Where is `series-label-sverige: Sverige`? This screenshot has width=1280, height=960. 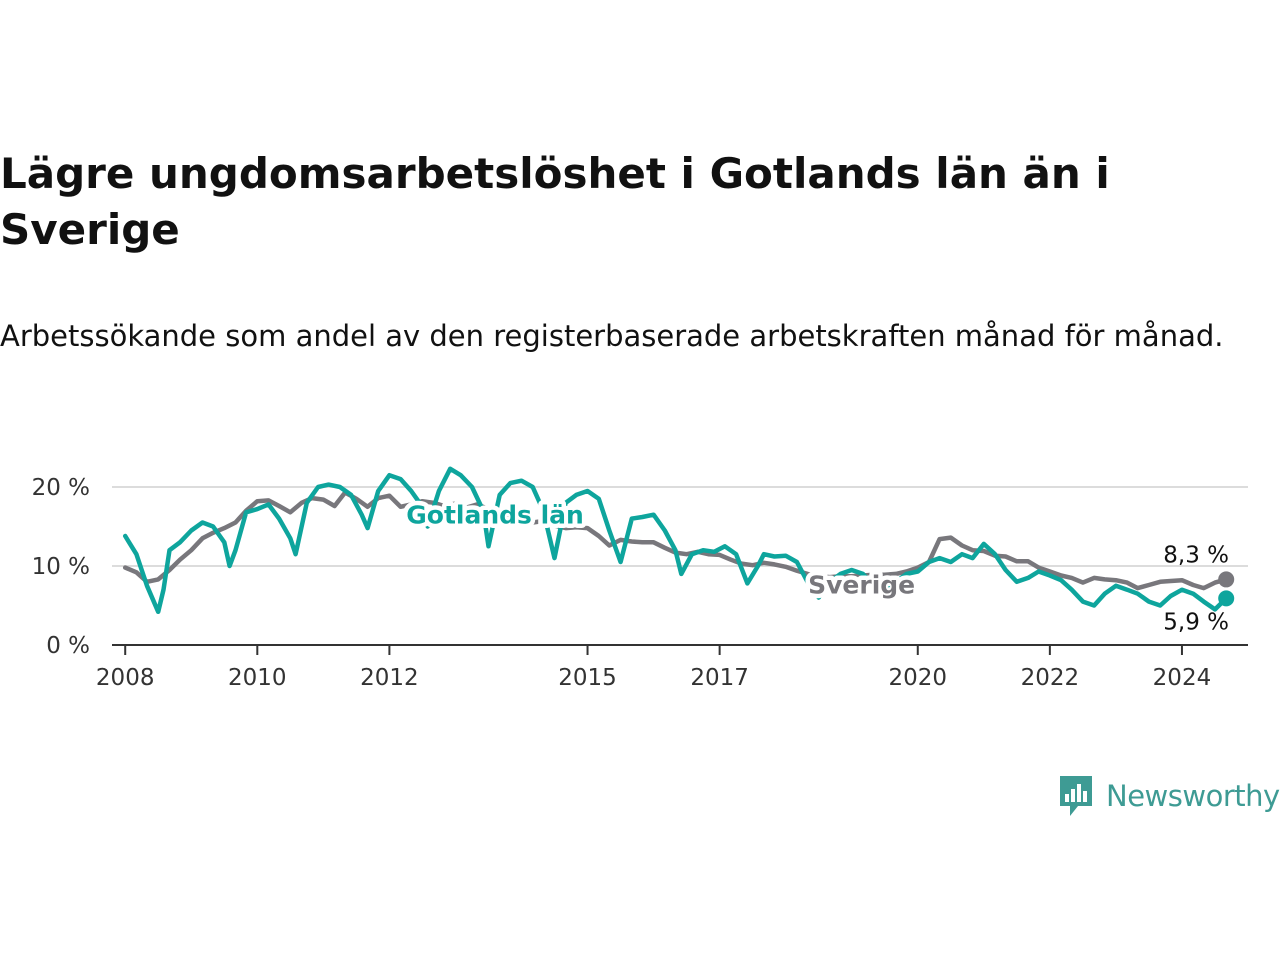 series-label-sverige: Sverige is located at coordinates (861, 585).